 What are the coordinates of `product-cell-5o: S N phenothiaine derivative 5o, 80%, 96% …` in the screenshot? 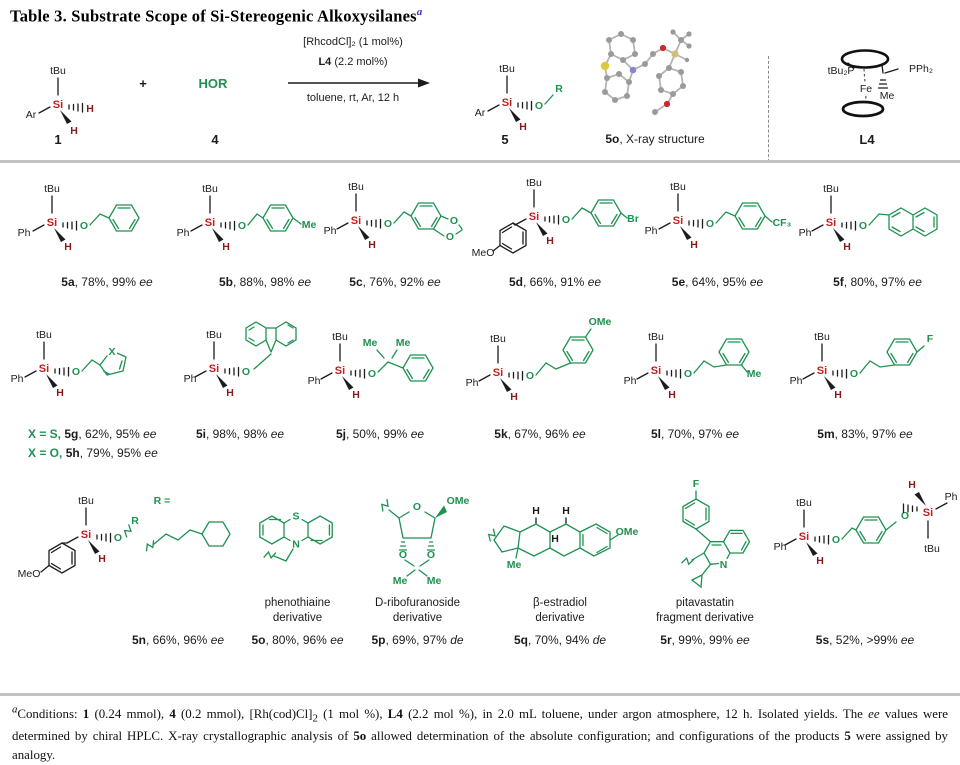 It's located at (297, 578).